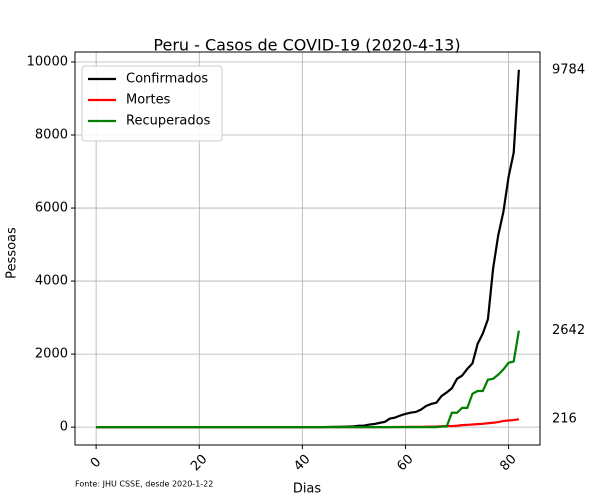 The image size is (600, 504). Describe the element at coordinates (168, 121) in the screenshot. I see `legend-label: Recuperados` at that location.